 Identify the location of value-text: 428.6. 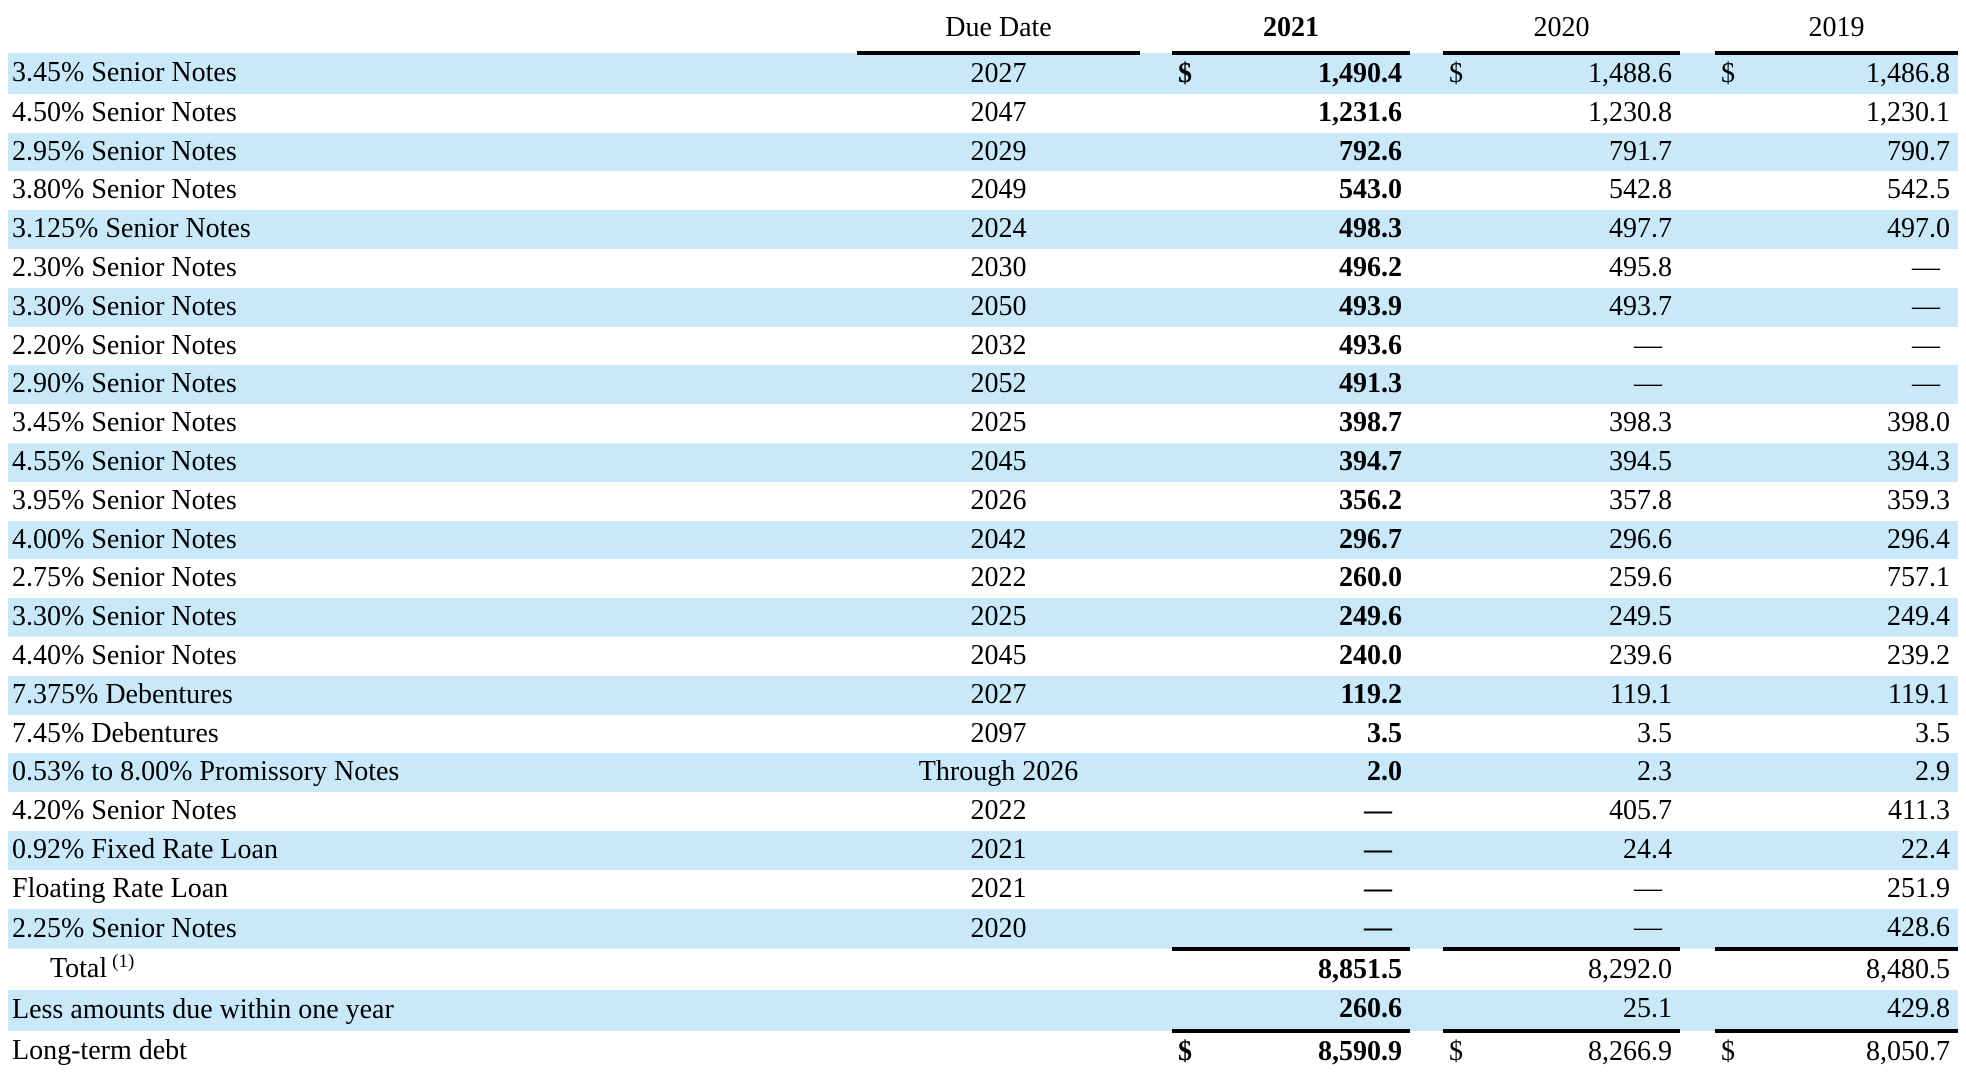
(1918, 927).